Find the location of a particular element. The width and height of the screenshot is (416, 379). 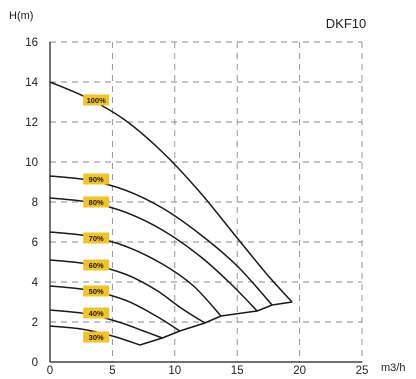

x-tick-label: 15 is located at coordinates (237, 371).